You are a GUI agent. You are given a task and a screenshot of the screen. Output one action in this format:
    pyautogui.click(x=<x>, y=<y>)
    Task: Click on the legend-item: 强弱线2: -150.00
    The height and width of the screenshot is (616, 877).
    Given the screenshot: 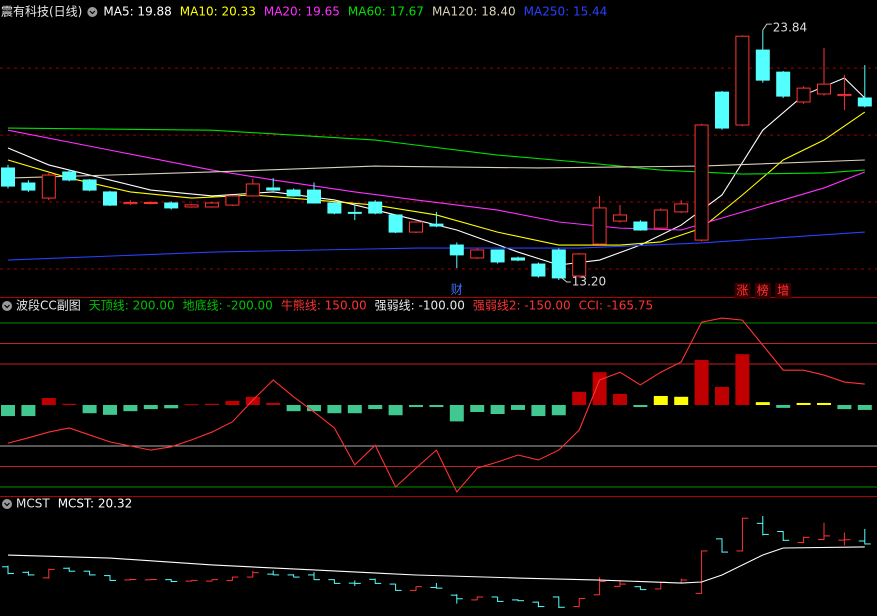 What is the action you would take?
    pyautogui.click(x=522, y=306)
    